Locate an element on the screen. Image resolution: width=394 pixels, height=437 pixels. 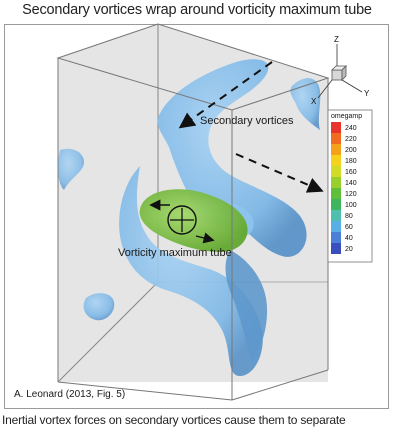
legend-level-label: 80 is located at coordinates (349, 216).